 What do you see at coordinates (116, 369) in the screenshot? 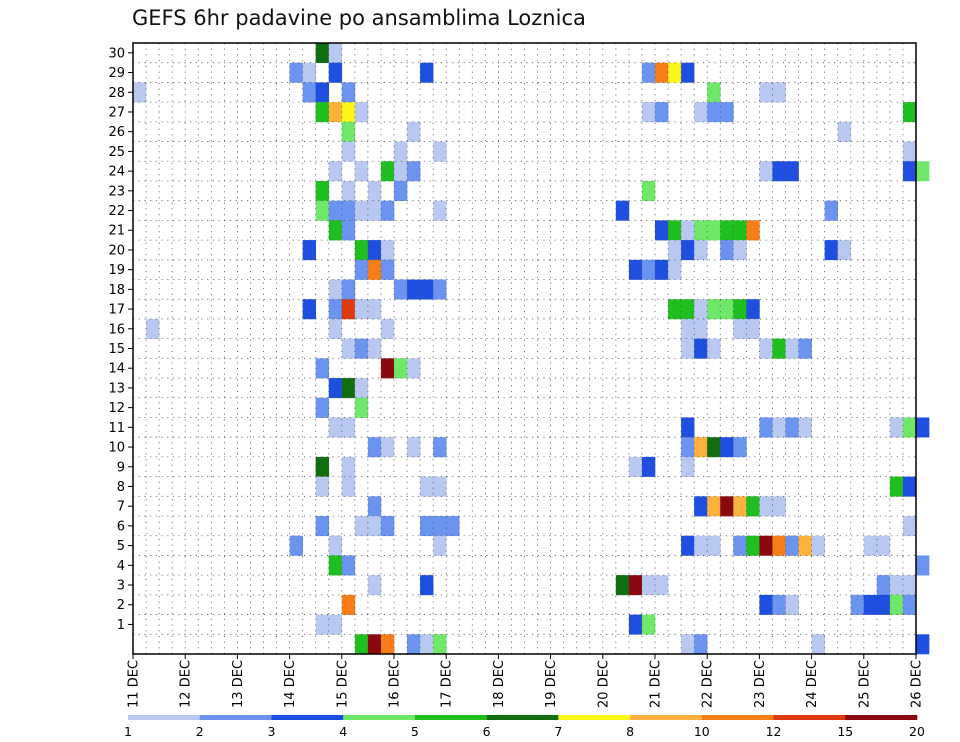
I see `y-tick-label: 14` at bounding box center [116, 369].